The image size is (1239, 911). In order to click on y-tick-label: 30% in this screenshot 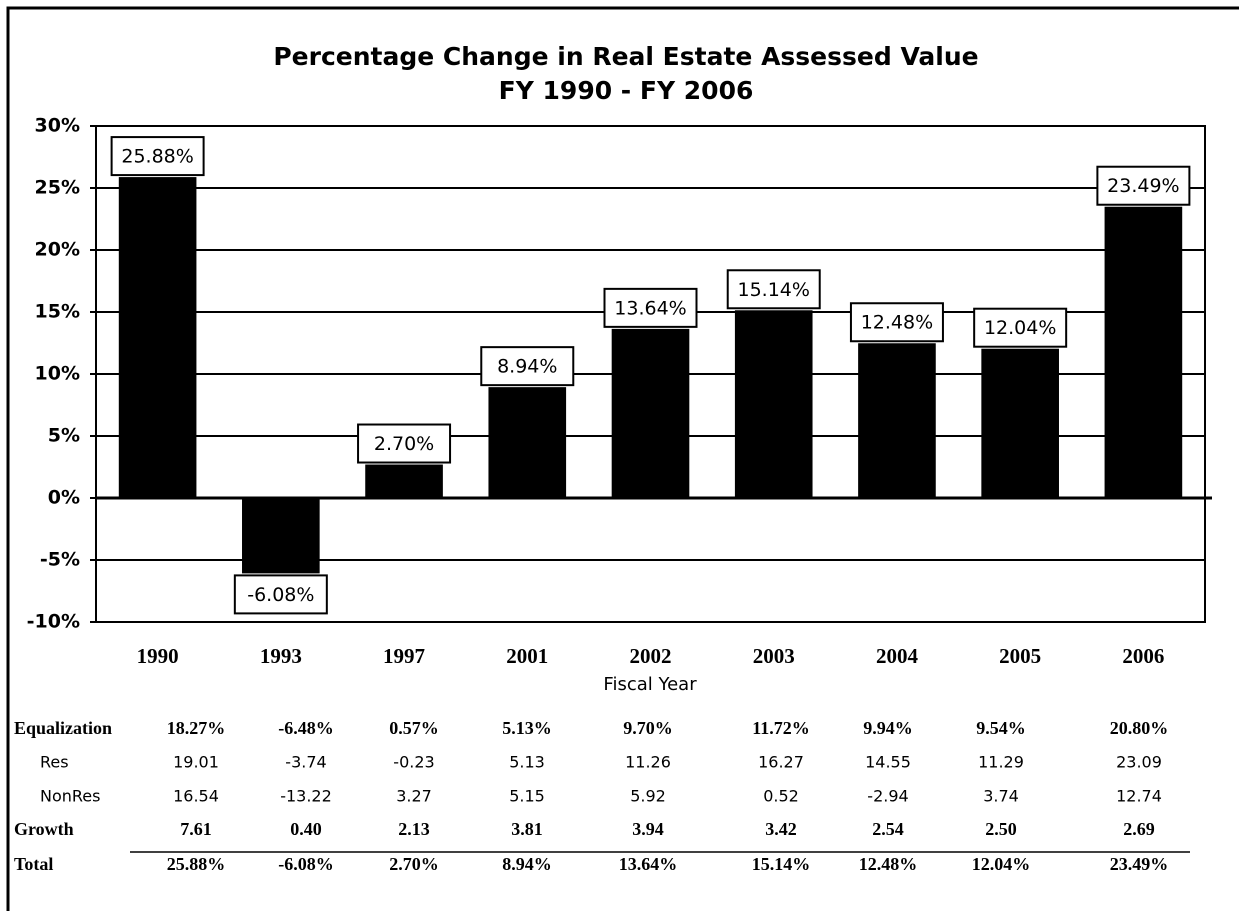, I will do `click(57, 126)`.